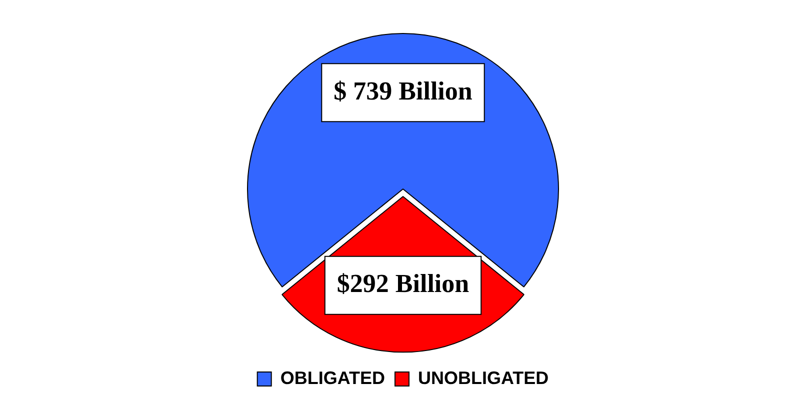  Describe the element at coordinates (403, 91) in the screenshot. I see `data-label: $ 739 Billion` at that location.